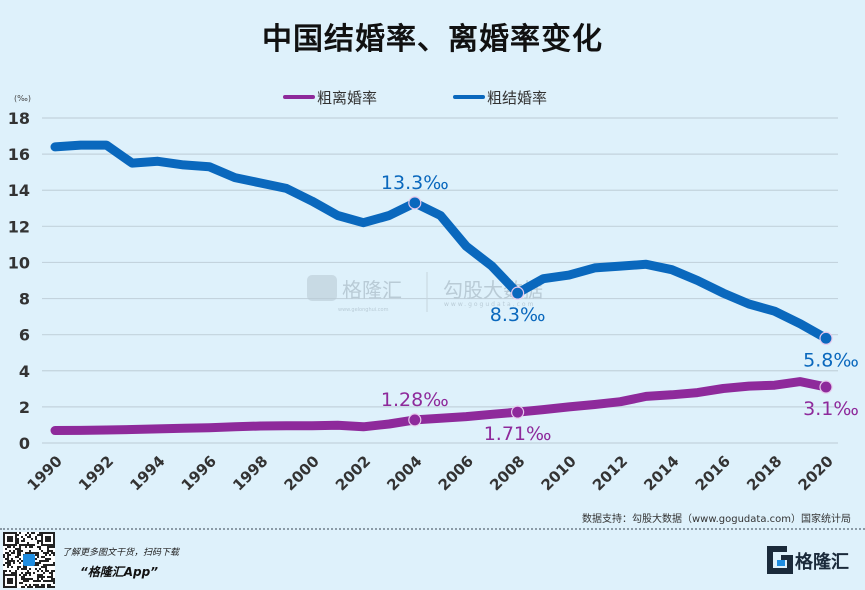 This screenshot has height=590, width=865. What do you see at coordinates (831, 409) in the screenshot?
I see `data-label: 3.1‰` at bounding box center [831, 409].